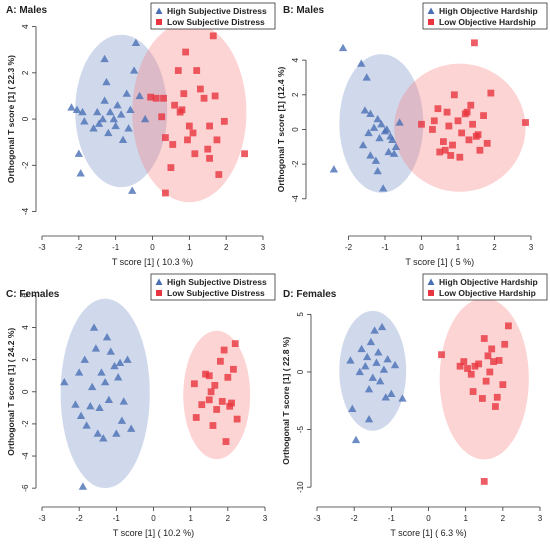 Image resolution: width=550 pixels, height=548 pixels. What do you see at coordinates (487, 22) in the screenshot?
I see `legend-entry: Low Objective Hardship` at bounding box center [487, 22].